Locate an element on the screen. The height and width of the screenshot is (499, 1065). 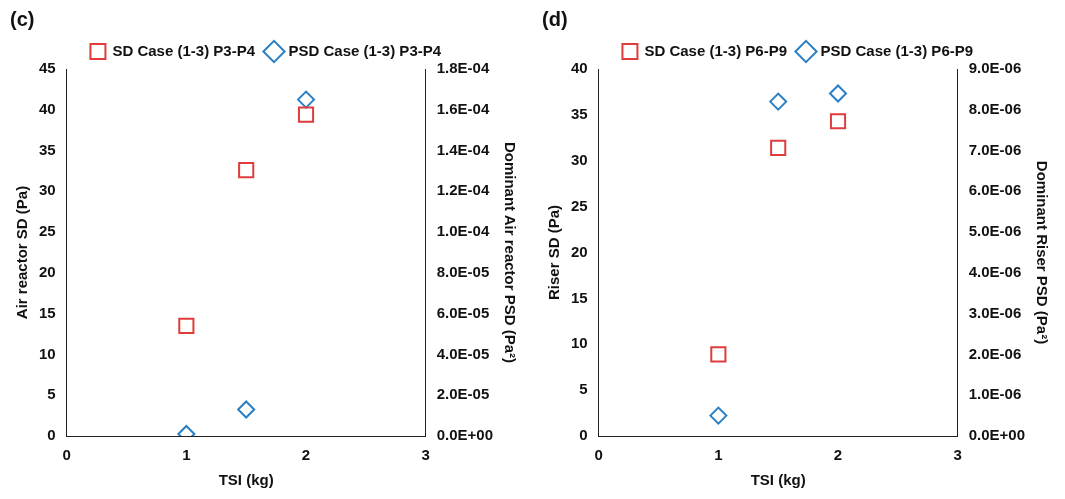
legend-label: SD Case (1-3) P3-P4 is located at coordinates (184, 50).